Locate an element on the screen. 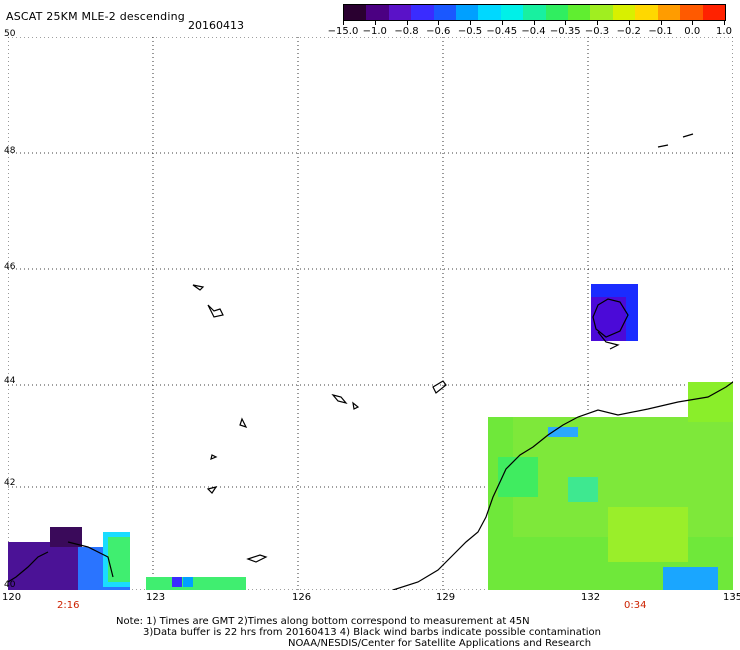 The height and width of the screenshot is (650, 740). latitude-label: 50 is located at coordinates (10, 34).